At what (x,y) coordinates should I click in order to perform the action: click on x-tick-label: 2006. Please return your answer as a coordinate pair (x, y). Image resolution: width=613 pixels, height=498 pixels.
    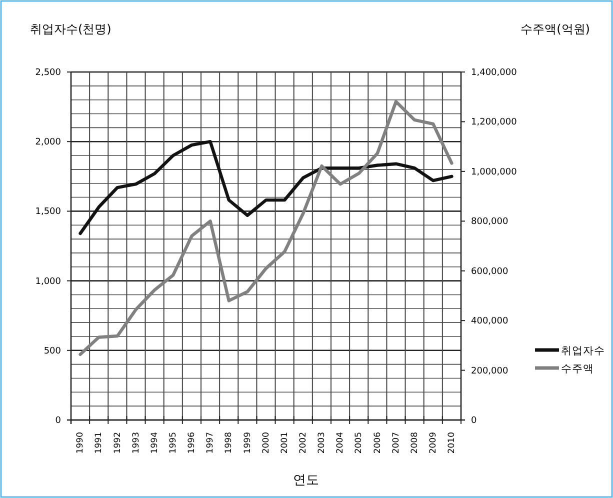
    Looking at the image, I should click on (377, 443).